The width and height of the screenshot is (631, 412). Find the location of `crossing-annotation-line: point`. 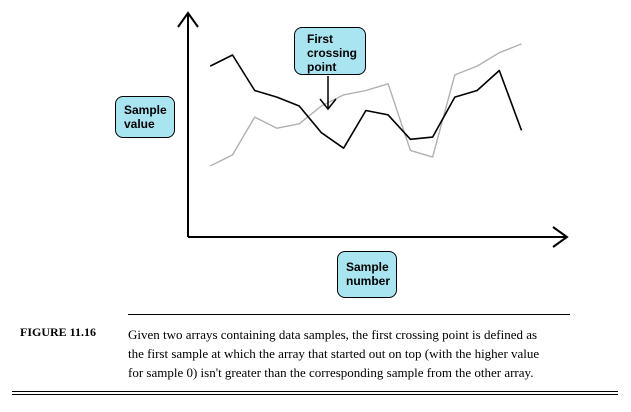

crossing-annotation-line: point is located at coordinates (322, 67).